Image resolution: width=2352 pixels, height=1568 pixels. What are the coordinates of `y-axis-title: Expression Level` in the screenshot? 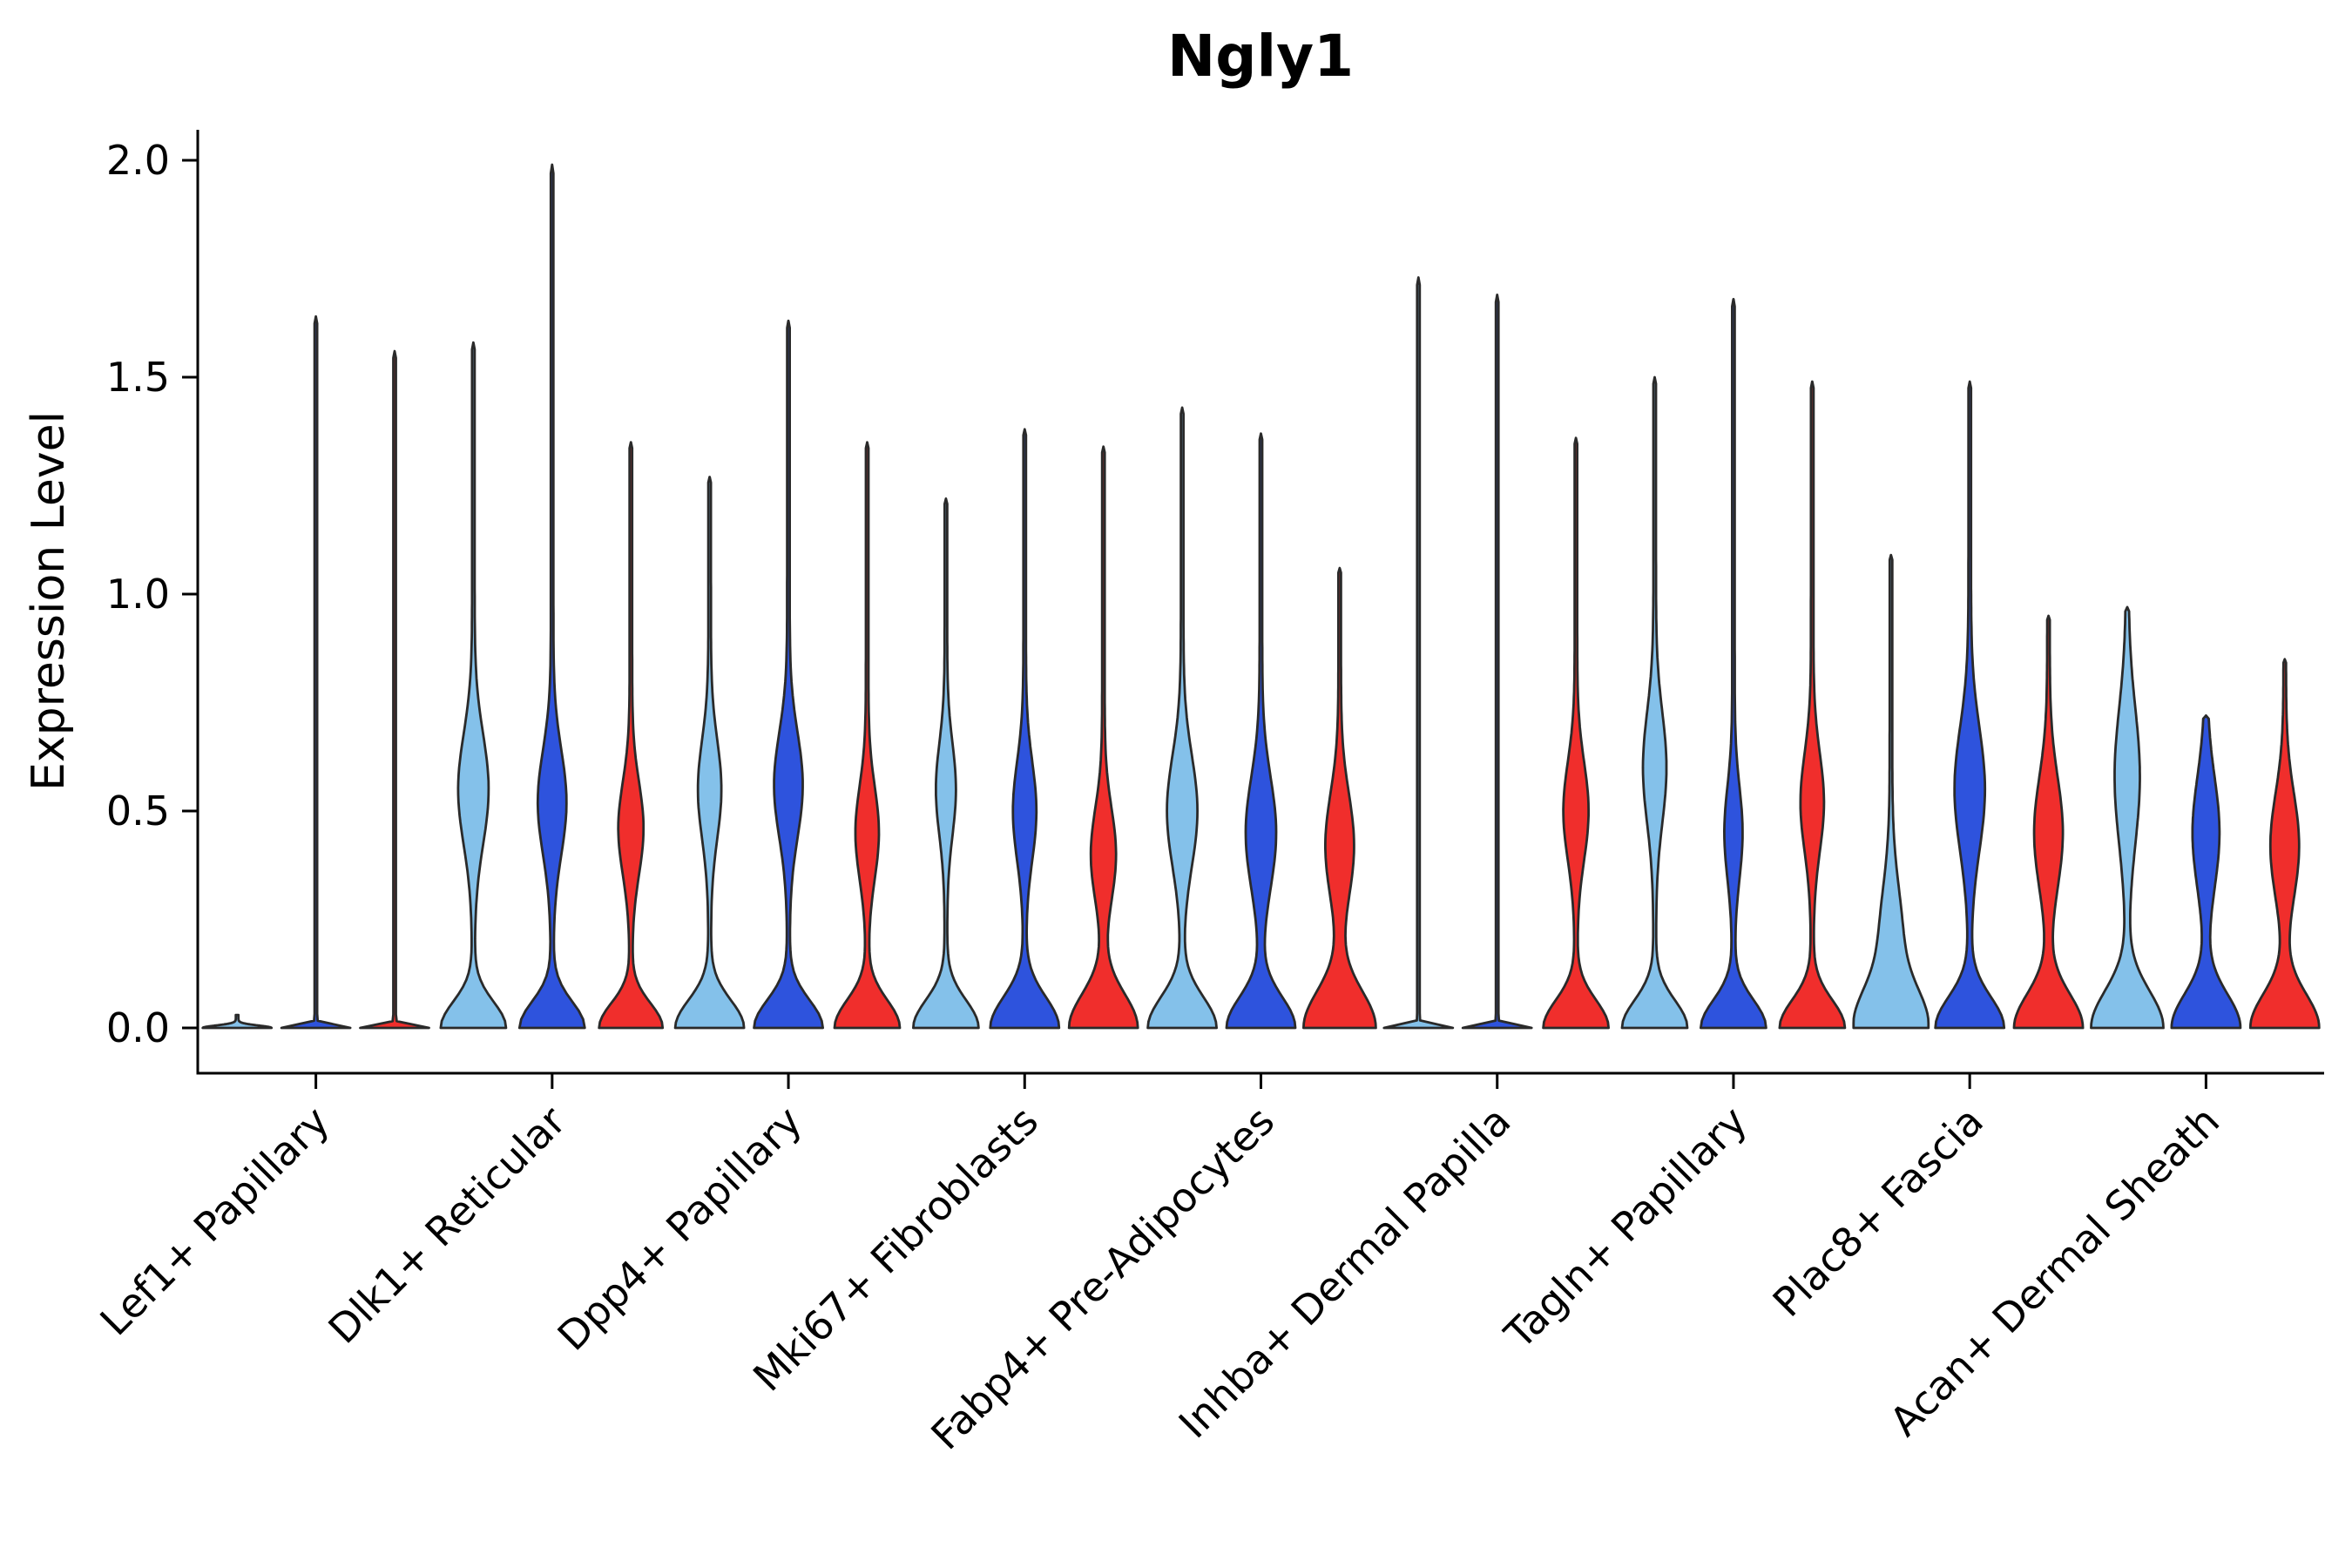 It's located at (49, 601).